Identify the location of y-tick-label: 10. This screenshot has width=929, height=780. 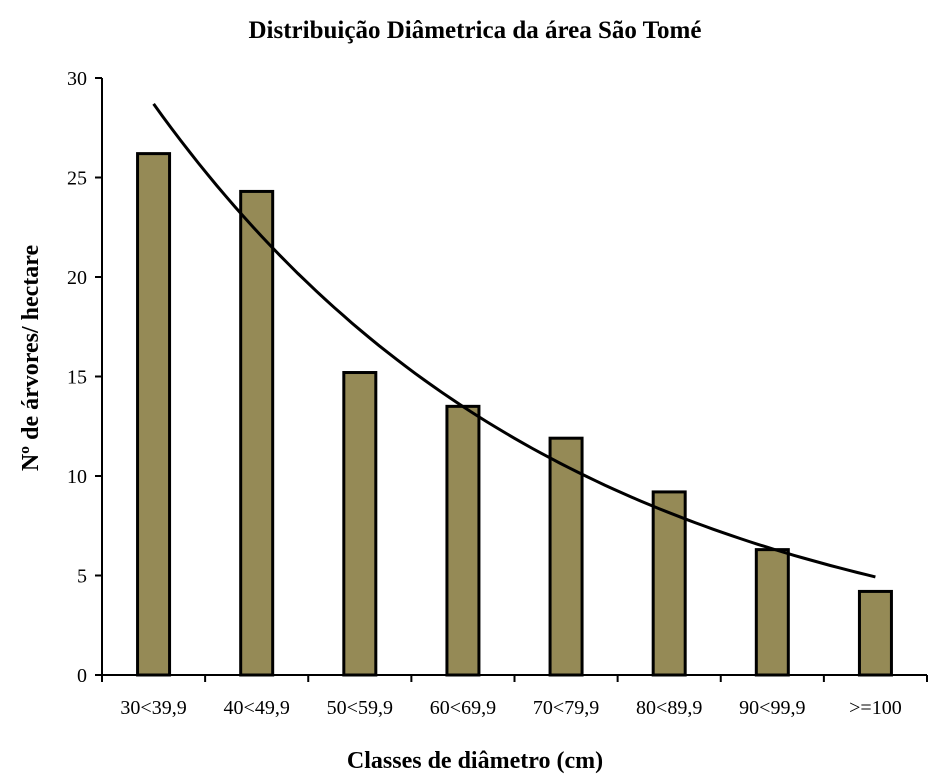
(77, 477).